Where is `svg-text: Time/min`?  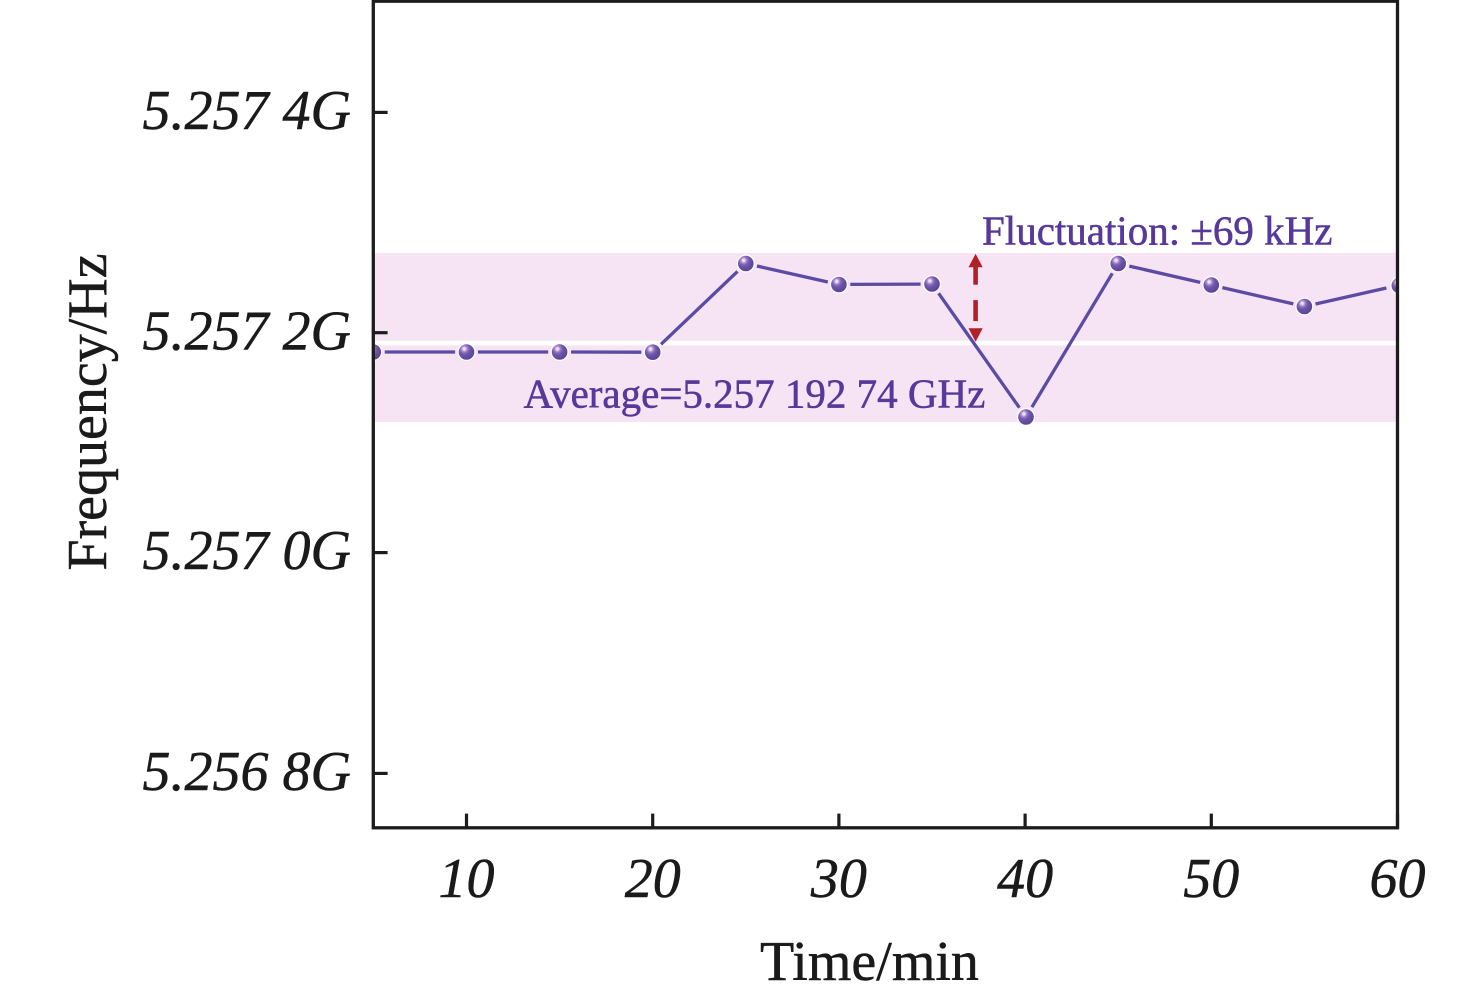
svg-text: Time/min is located at coordinates (869, 962).